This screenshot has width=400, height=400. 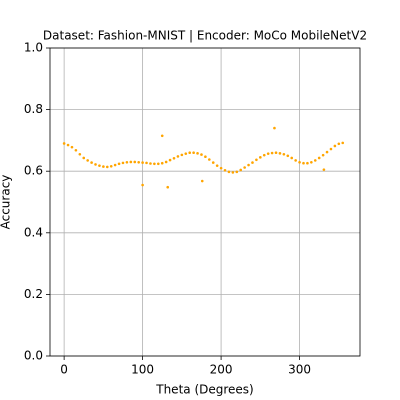 I want to click on y-axis-label: Accuracy, so click(x=6, y=202).